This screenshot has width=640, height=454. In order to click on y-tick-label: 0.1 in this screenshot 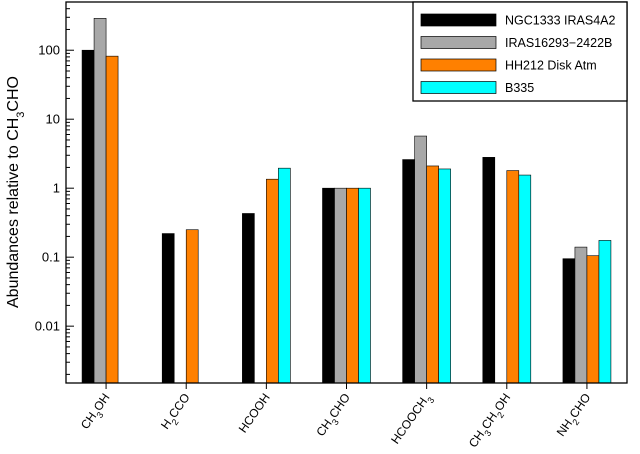, I will do `click(51, 257)`.